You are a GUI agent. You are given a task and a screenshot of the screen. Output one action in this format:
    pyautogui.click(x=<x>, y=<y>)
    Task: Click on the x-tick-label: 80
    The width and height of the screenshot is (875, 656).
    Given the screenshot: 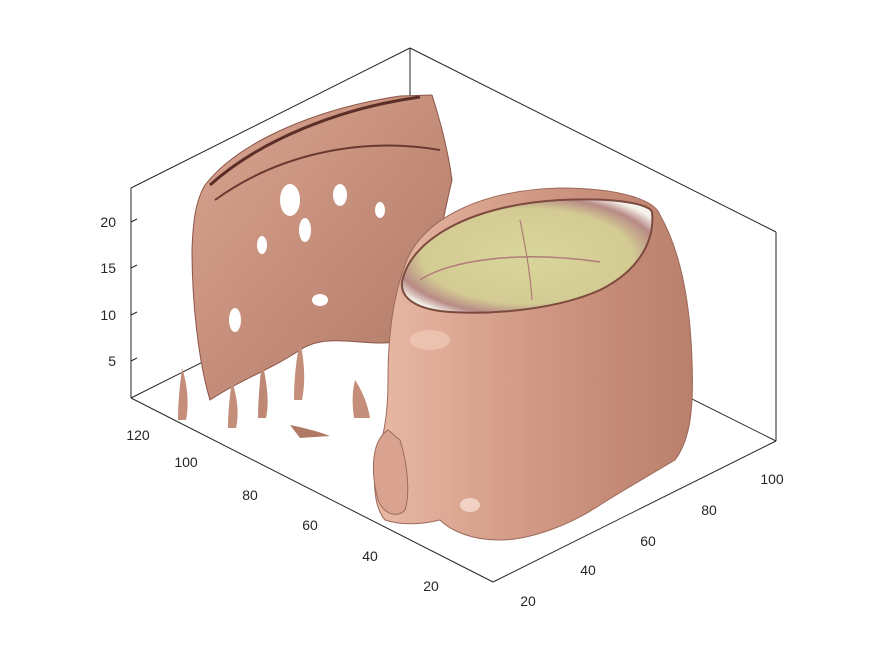 What is the action you would take?
    pyautogui.click(x=709, y=510)
    